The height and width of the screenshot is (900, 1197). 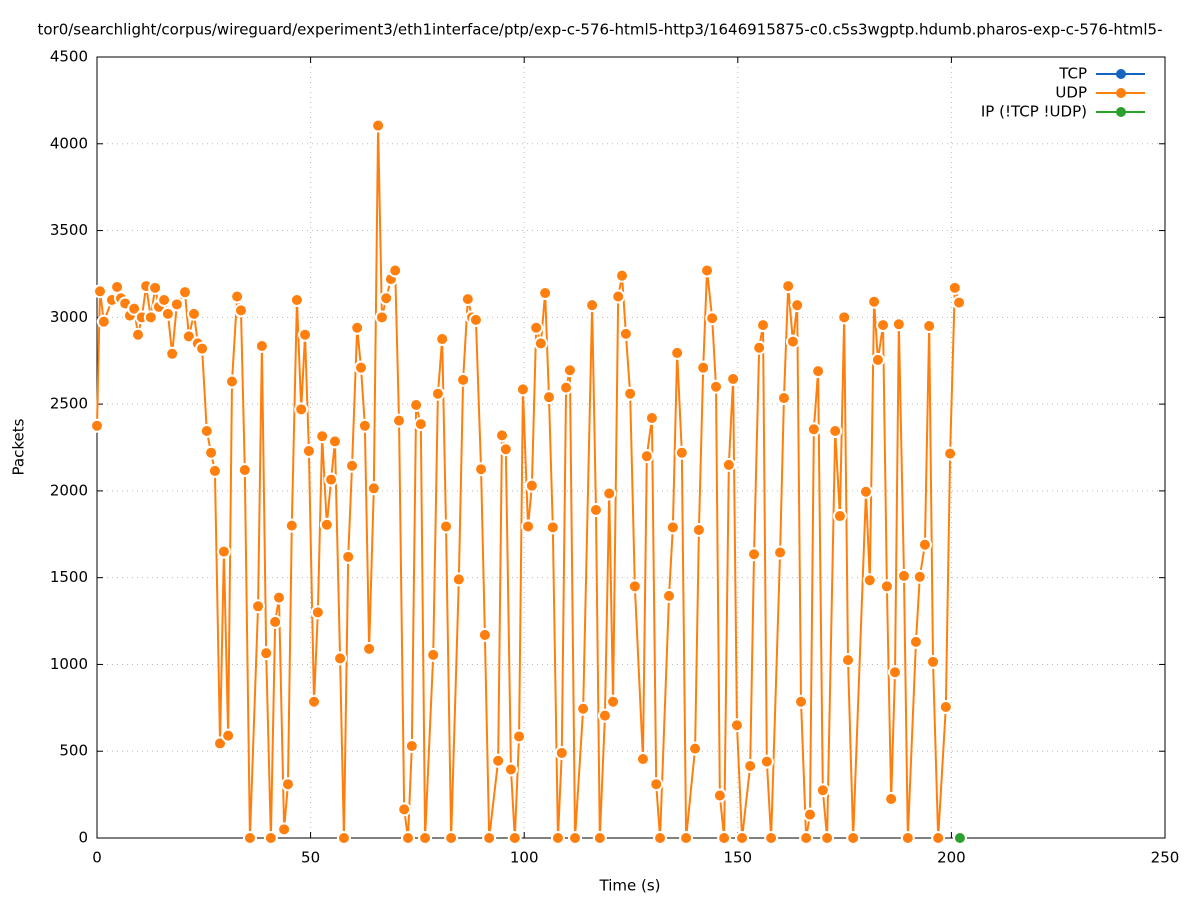 I want to click on y-tick-label: 1000, so click(x=69, y=664).